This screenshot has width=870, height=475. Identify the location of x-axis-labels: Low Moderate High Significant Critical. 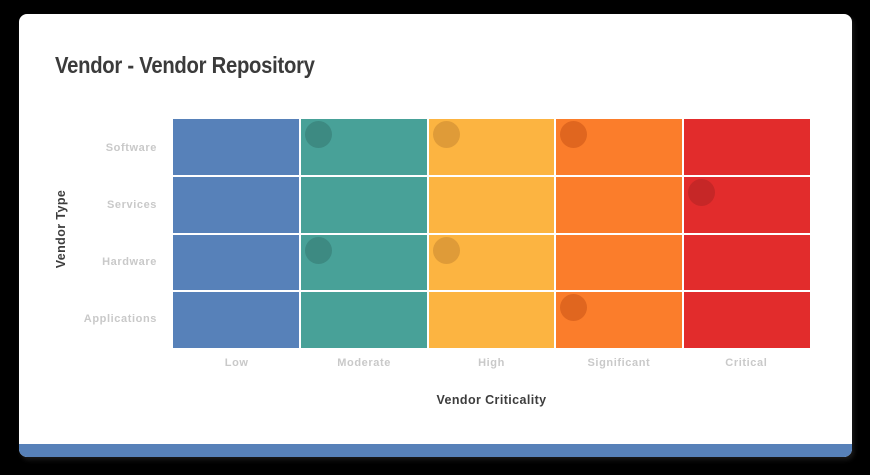
(491, 363).